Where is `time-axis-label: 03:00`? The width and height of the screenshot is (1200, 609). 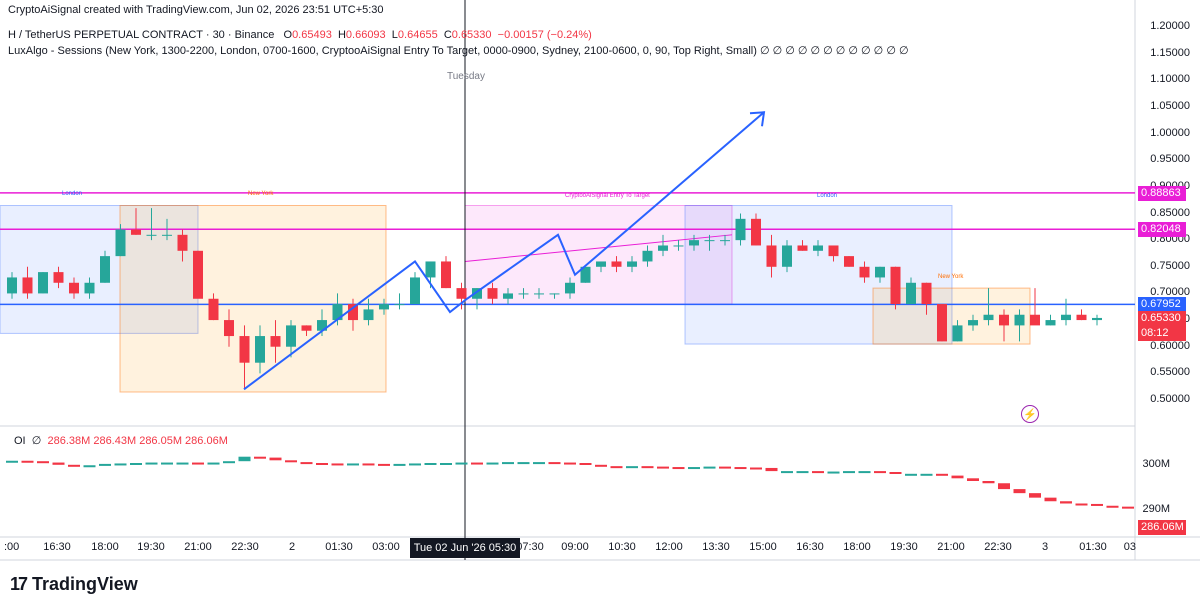
time-axis-label: 03:00 is located at coordinates (386, 547).